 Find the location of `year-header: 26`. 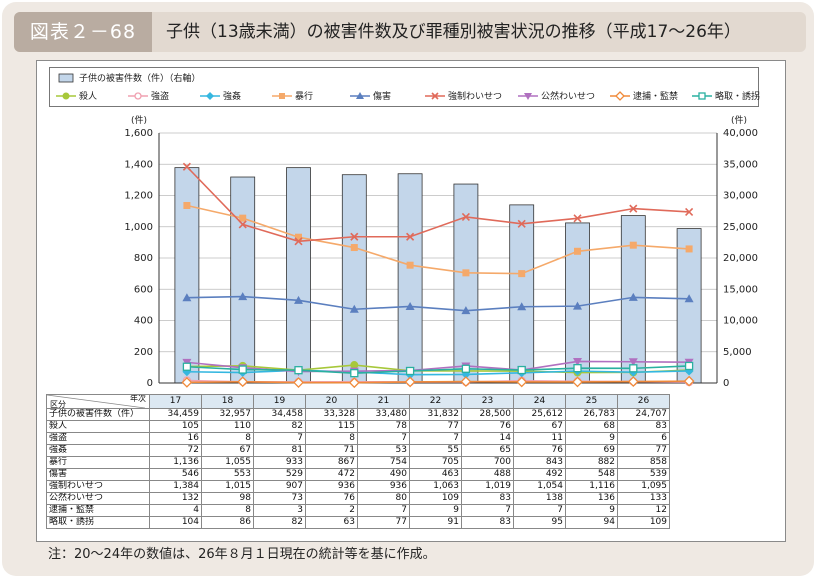

year-header: 26 is located at coordinates (643, 401).